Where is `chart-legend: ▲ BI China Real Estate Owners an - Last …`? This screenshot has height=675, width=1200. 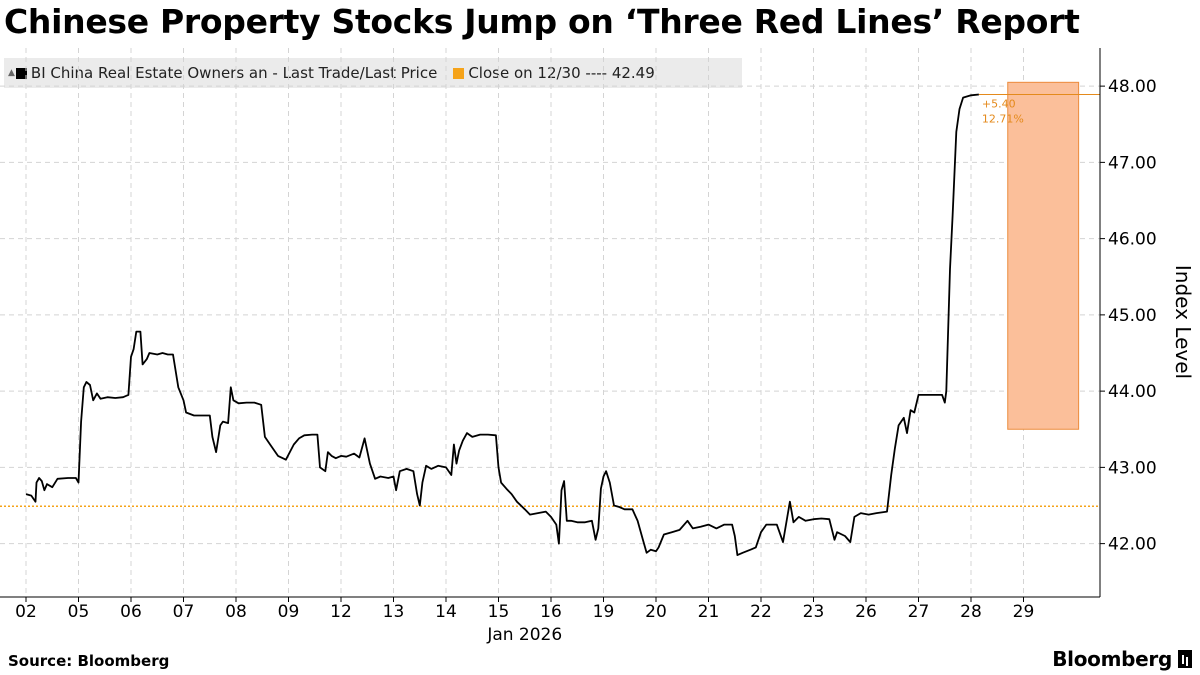 chart-legend: ▲ BI China Real Estate Owners an - Last … is located at coordinates (373, 73).